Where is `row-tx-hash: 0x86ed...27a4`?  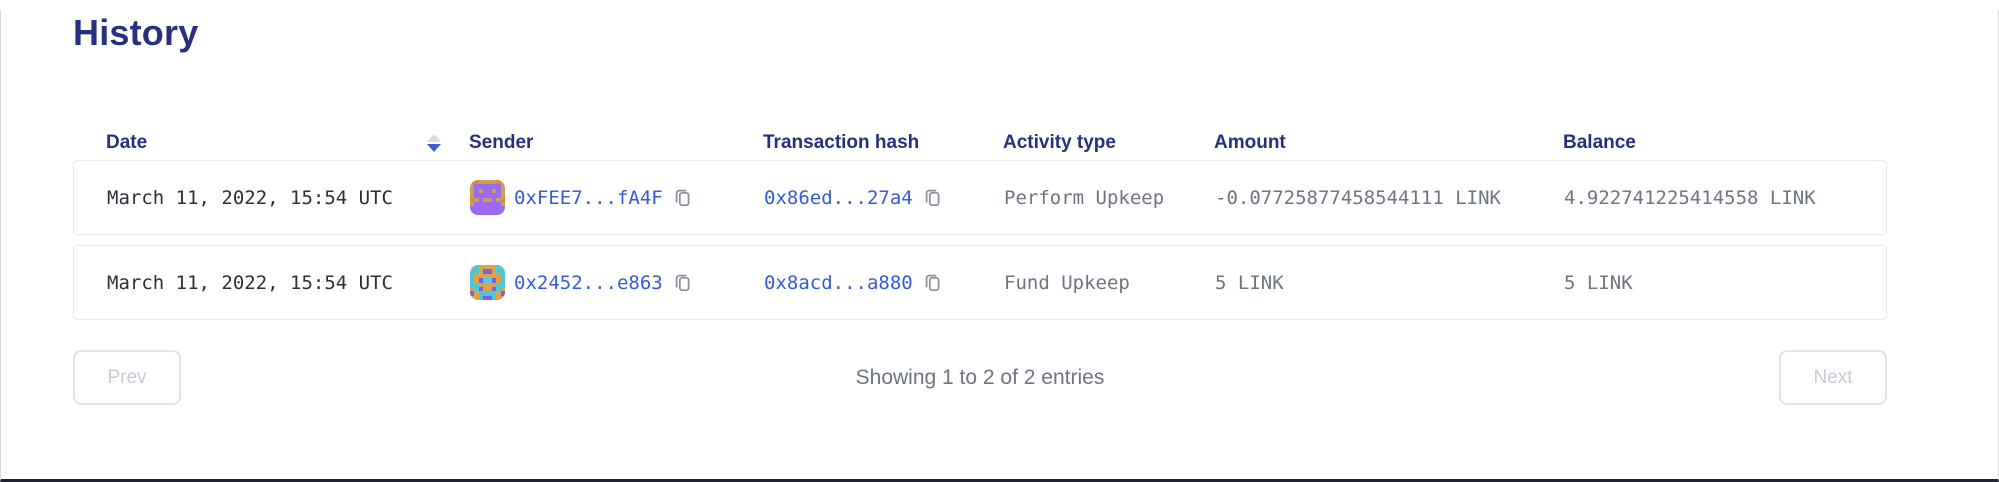
row-tx-hash: 0x86ed...27a4 is located at coordinates (884, 198).